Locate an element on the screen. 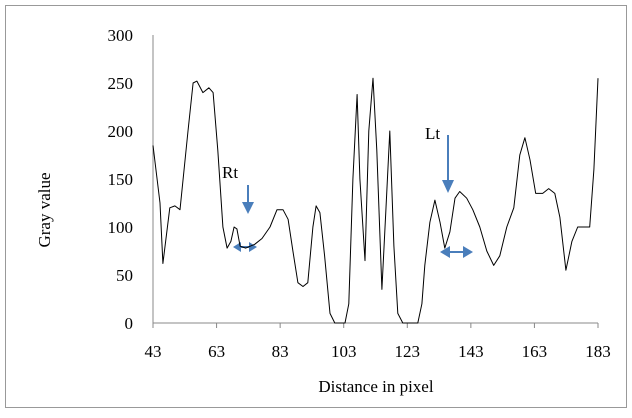 This screenshot has width=632, height=418. x-tick-label: 143 is located at coordinates (471, 351).